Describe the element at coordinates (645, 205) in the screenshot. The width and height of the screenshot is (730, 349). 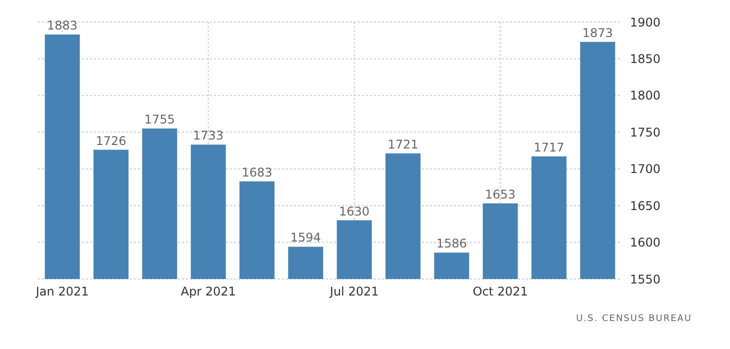
I see `y-tick-label: 1650` at that location.